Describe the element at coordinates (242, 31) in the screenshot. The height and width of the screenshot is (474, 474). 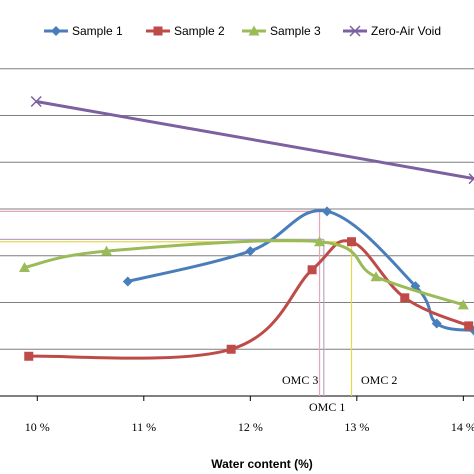
I see `chart-legend: Sample 1 Sample 2 Sample 3 Zero-Air Void` at that location.